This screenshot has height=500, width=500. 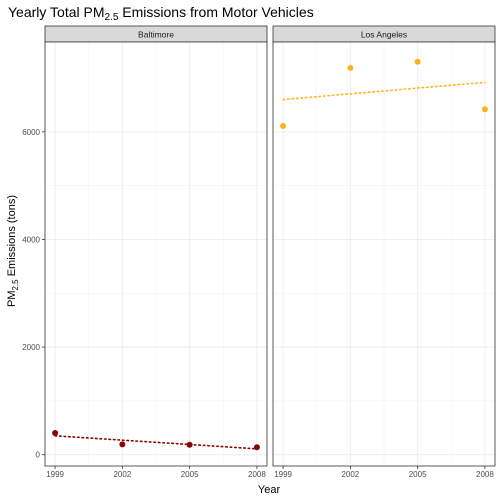 I want to click on y-axis-title-subscript: 2.5, so click(x=15, y=285).